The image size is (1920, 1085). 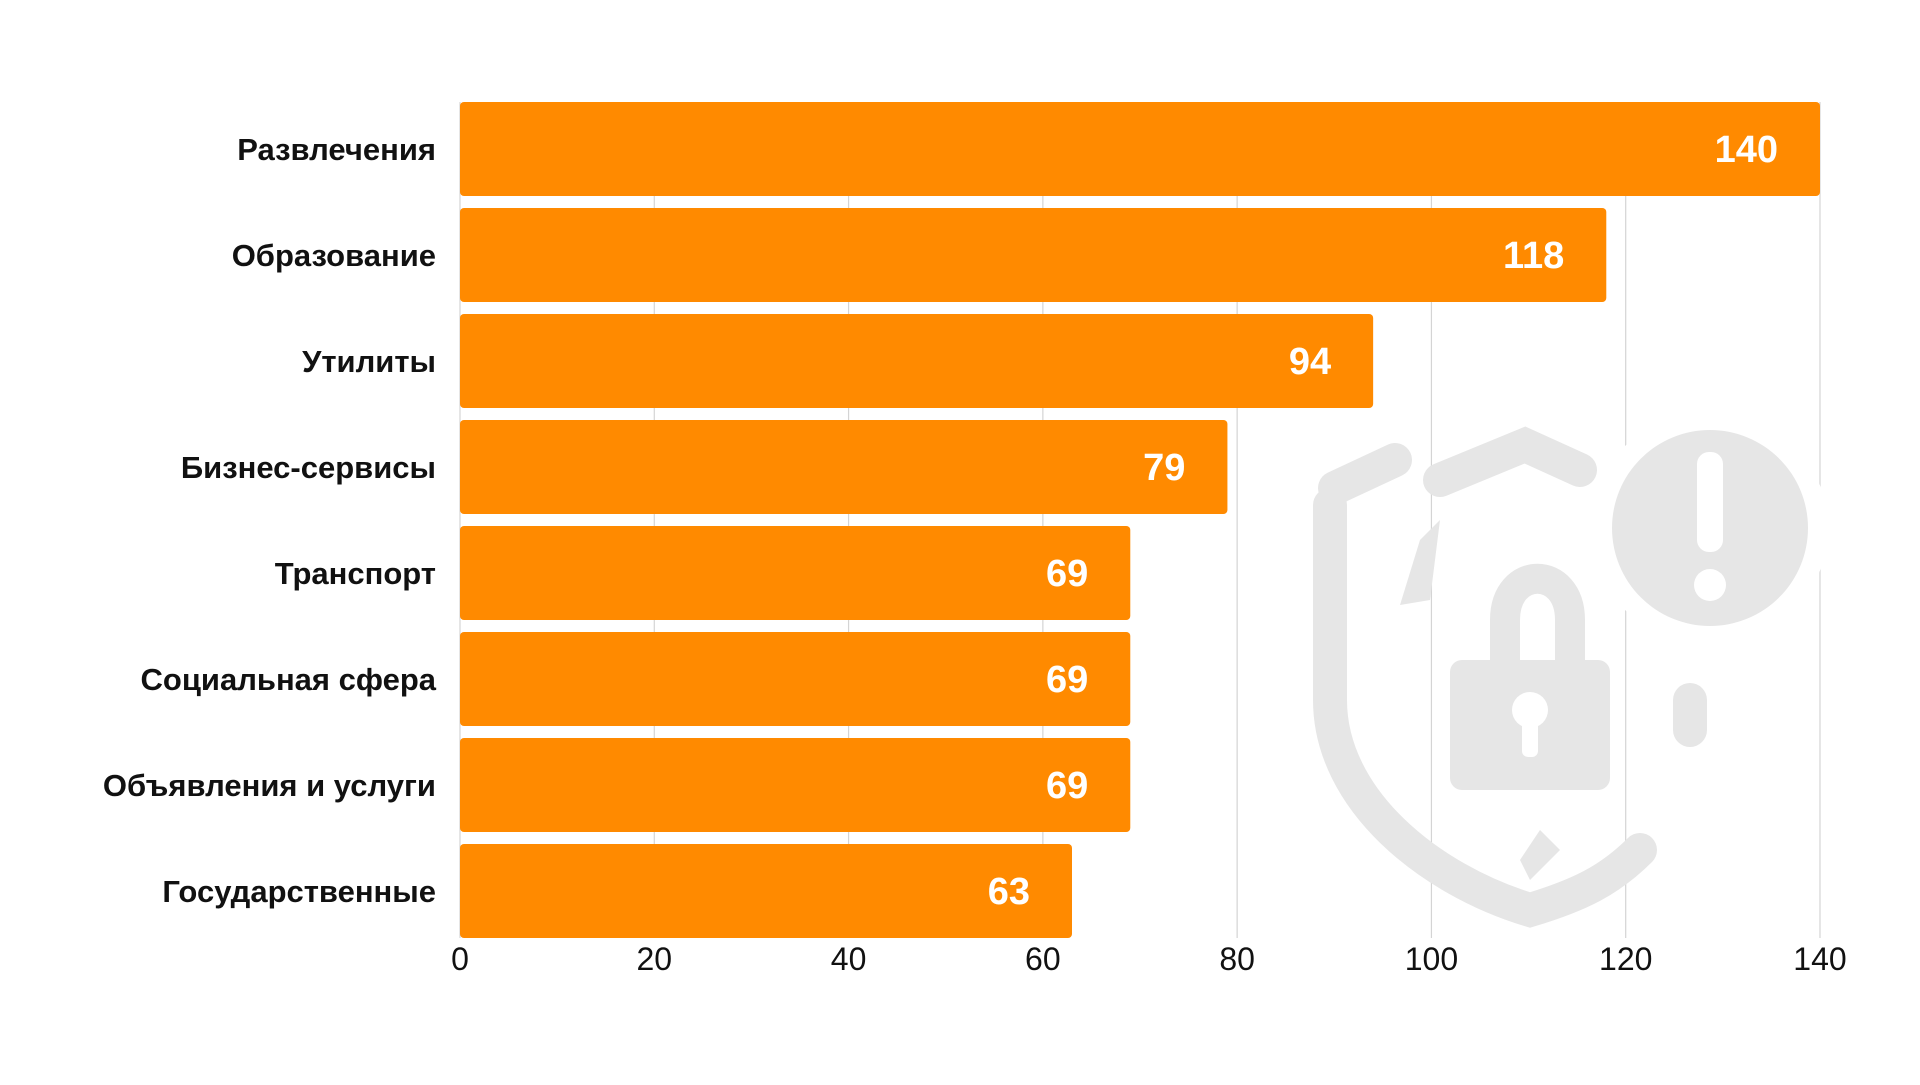 I want to click on category-label: Социальная сфера, so click(x=289, y=679).